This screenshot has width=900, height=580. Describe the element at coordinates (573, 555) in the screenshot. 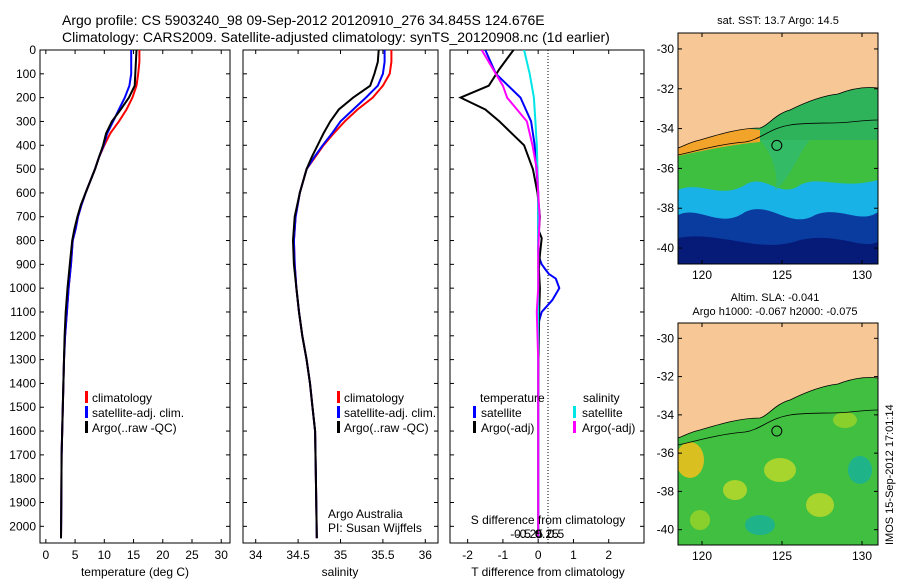

I see `t-diff-tick-label: 1` at that location.